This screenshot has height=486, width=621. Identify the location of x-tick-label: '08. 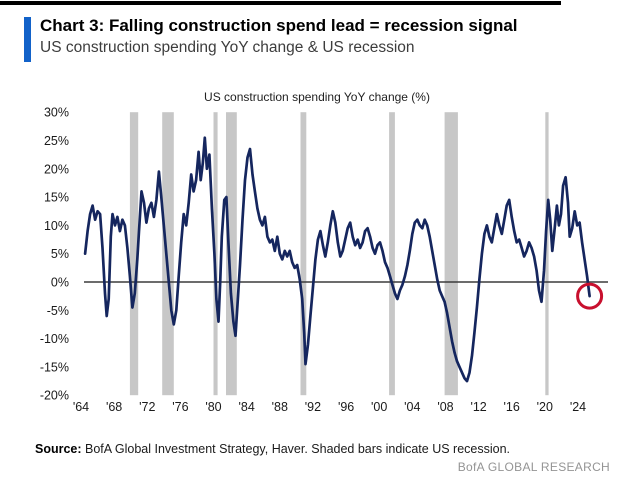
(445, 407).